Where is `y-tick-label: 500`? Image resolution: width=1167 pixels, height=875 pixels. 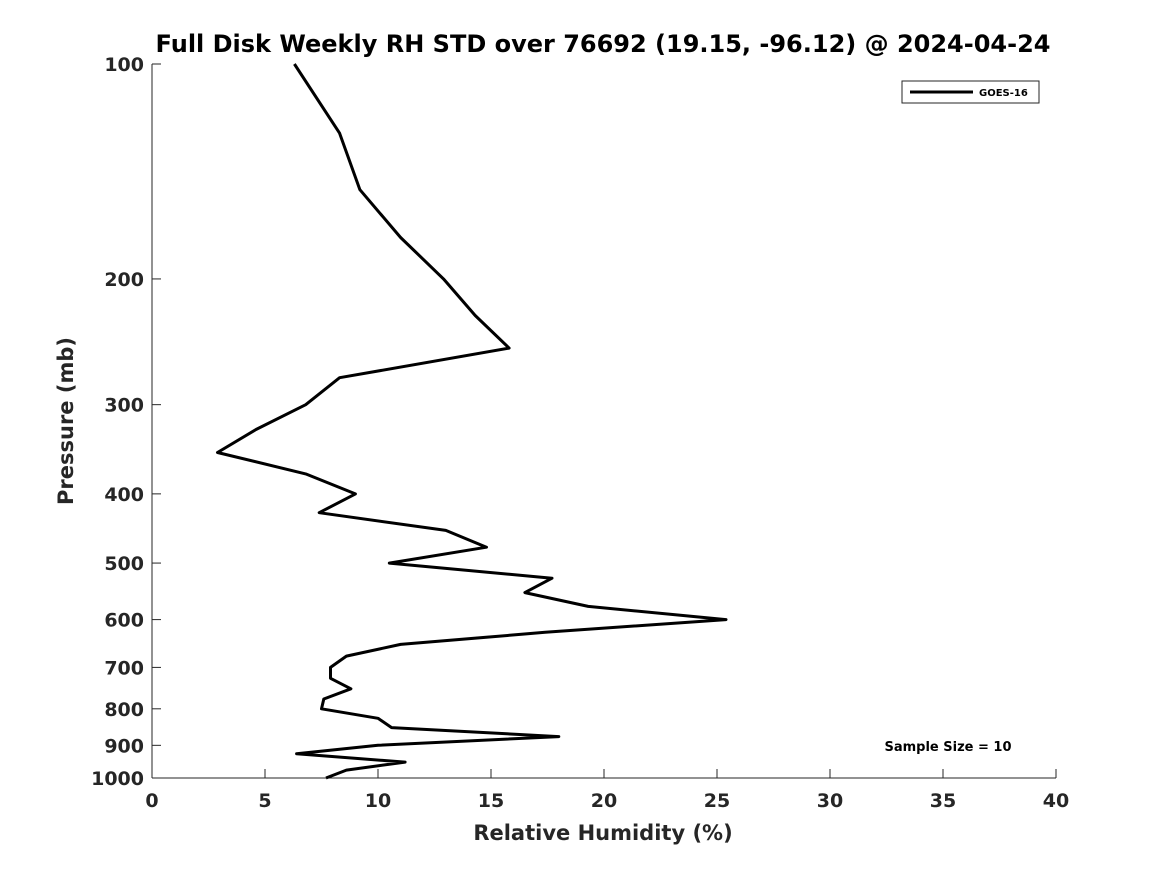
y-tick-label: 500 is located at coordinates (124, 564).